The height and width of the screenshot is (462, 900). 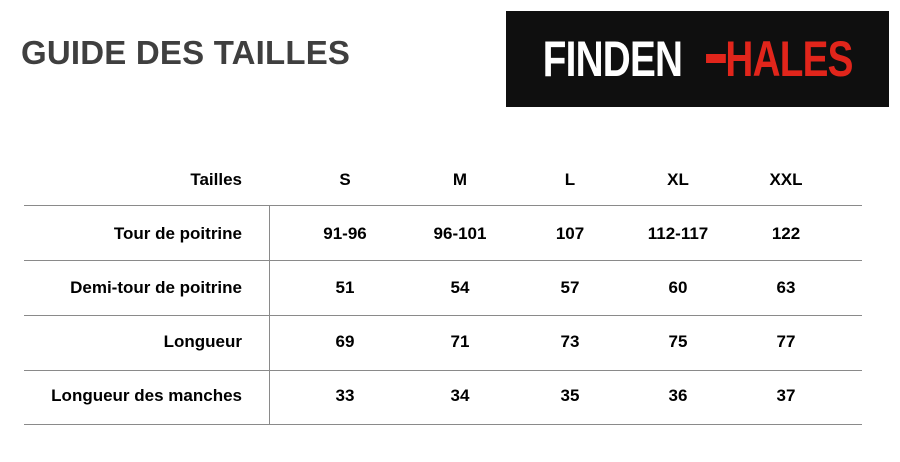 I want to click on size-header: XXL, so click(x=786, y=179).